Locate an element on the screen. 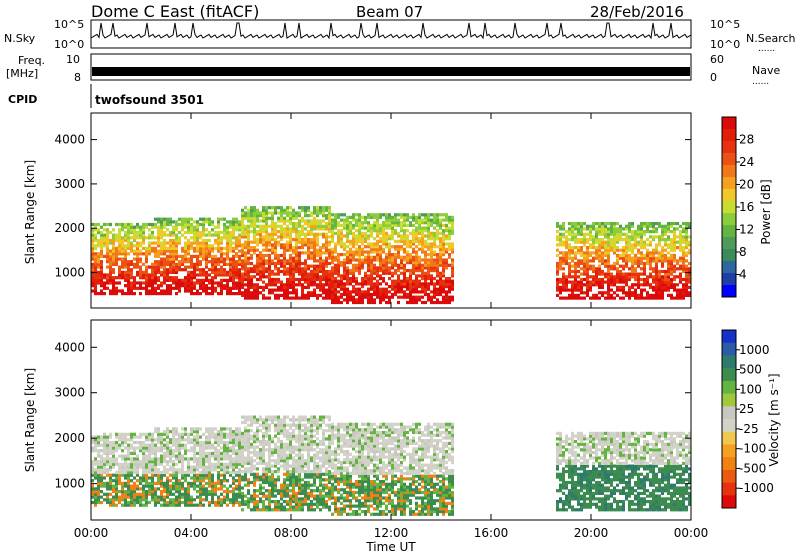 The height and width of the screenshot is (554, 800). colorbar-segment is located at coordinates (729, 135).